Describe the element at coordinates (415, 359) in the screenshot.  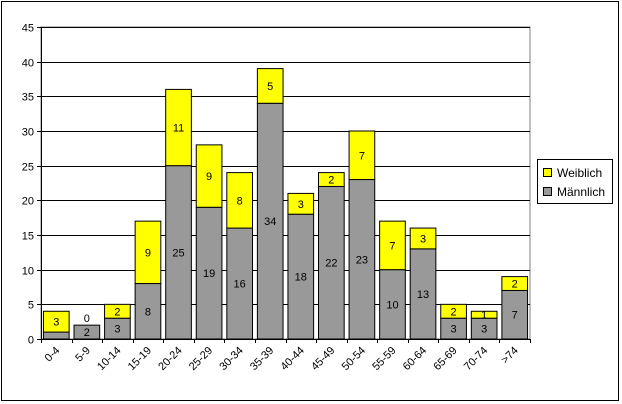
I see `x-tick-label: 60-64` at that location.